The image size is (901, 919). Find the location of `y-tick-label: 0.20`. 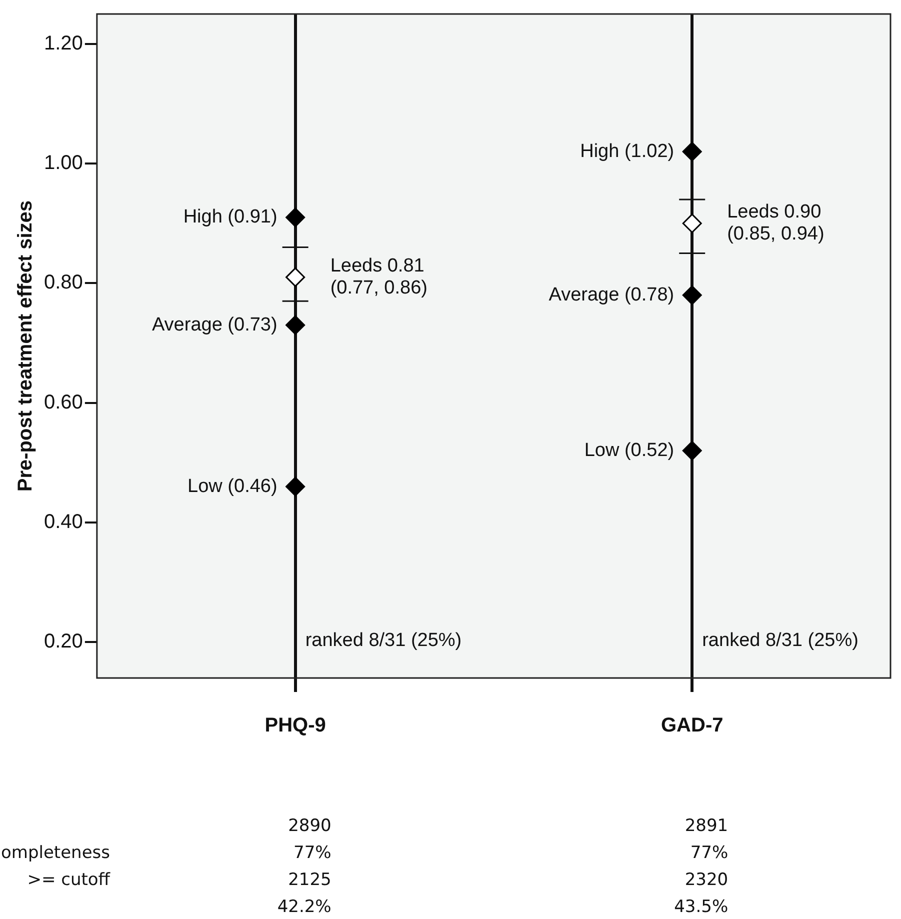

y-tick-label: 0.20 is located at coordinates (63, 641).